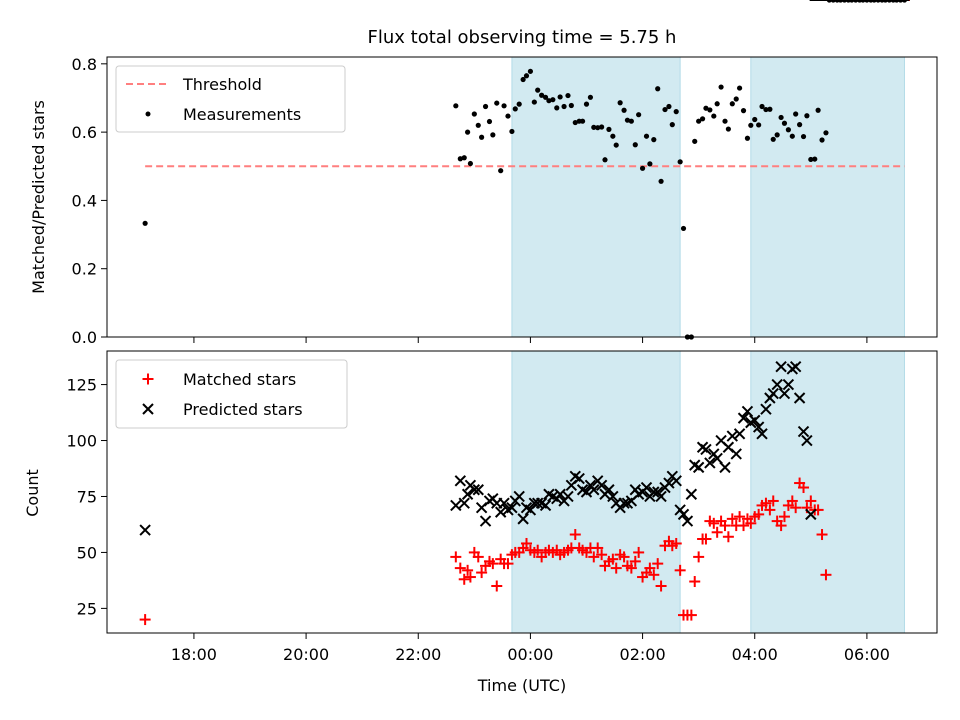  I want to click on bottom-x-ticks: 18:00 20:00 22:00 00:00 02:00 04:00 06:00, so click(530, 648).